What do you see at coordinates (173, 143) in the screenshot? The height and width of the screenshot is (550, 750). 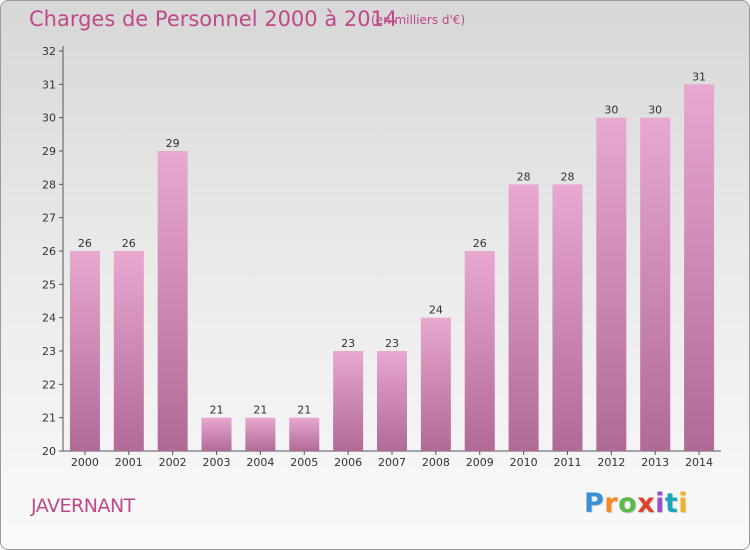 I see `data-label: 29` at bounding box center [173, 143].